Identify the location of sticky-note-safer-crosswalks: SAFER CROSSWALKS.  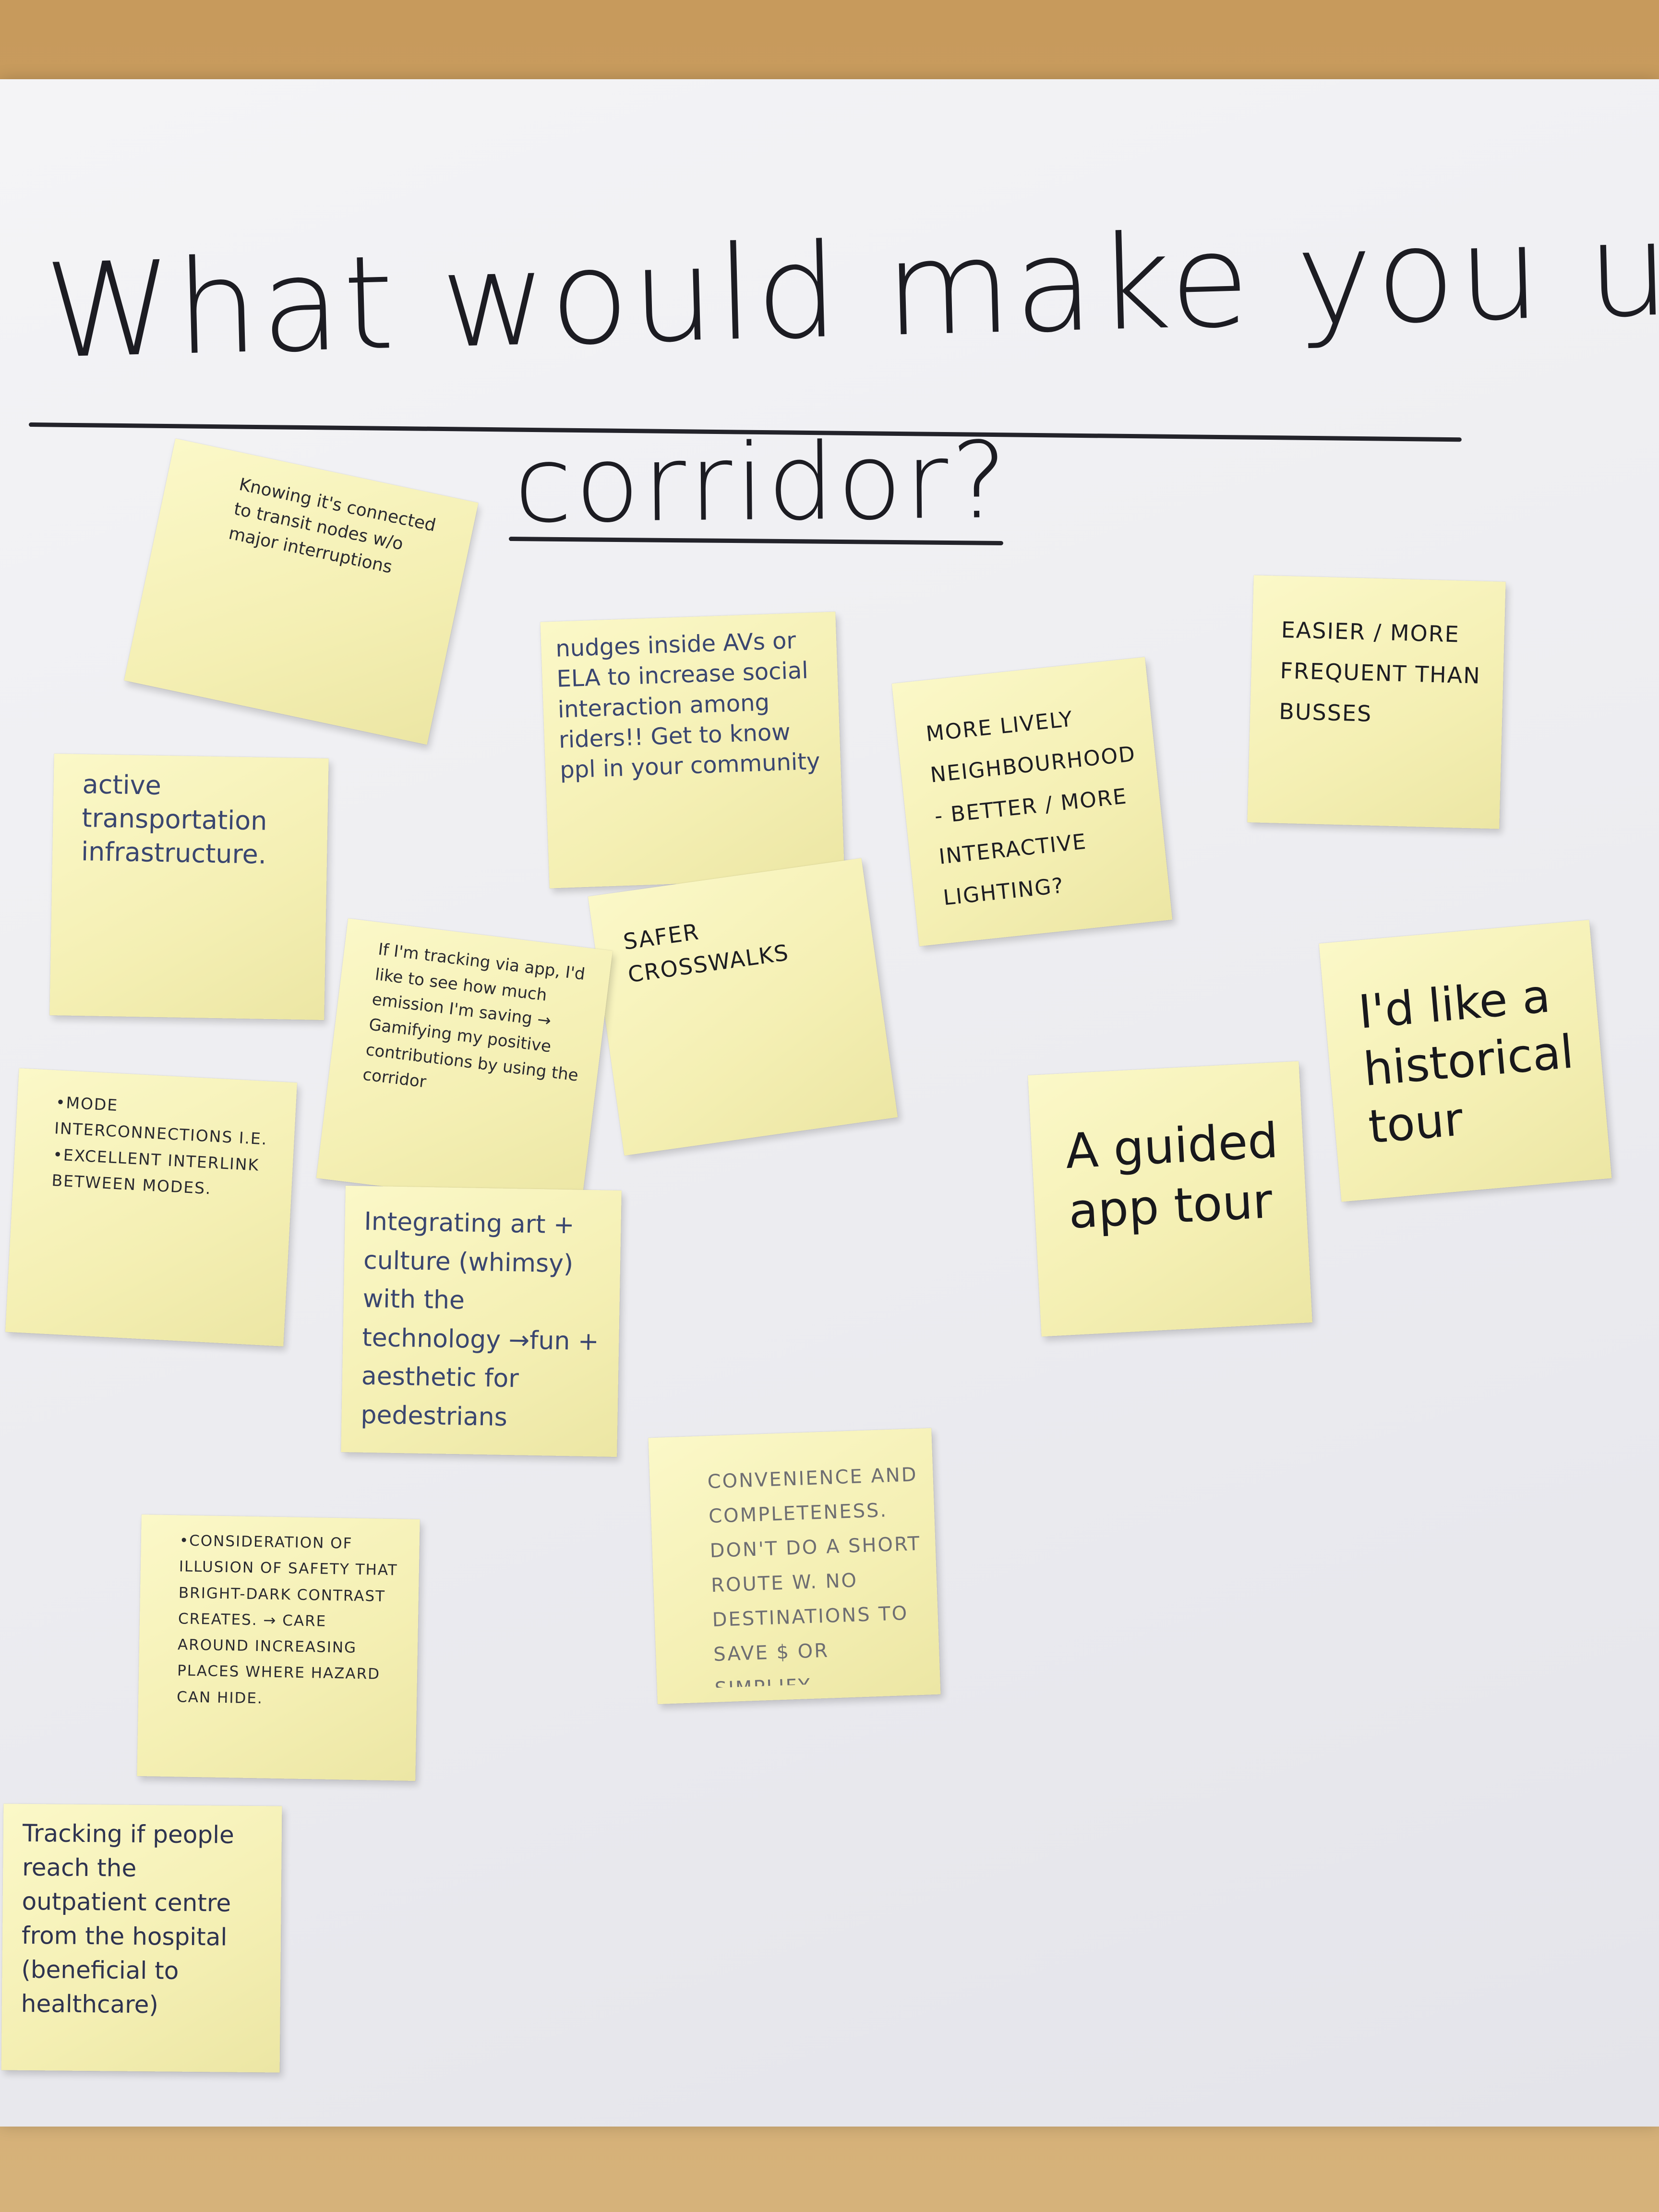
(743, 1007).